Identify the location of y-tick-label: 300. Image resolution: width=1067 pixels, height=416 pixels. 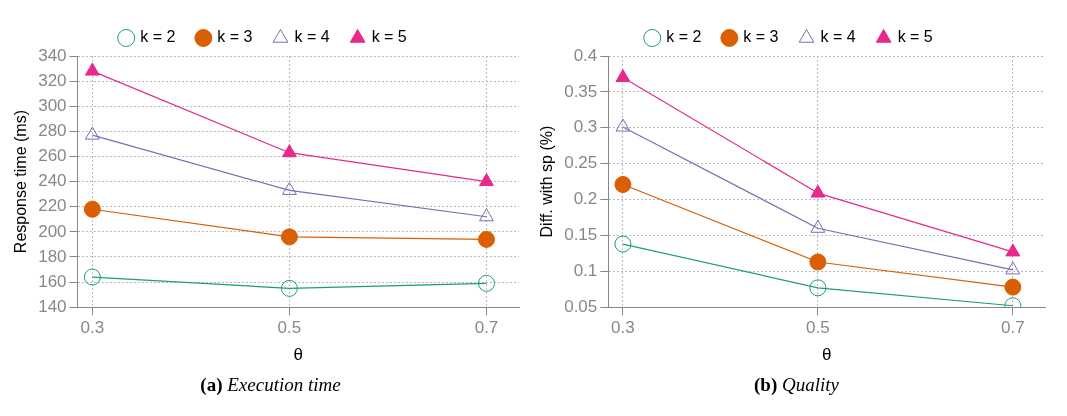
(52, 105).